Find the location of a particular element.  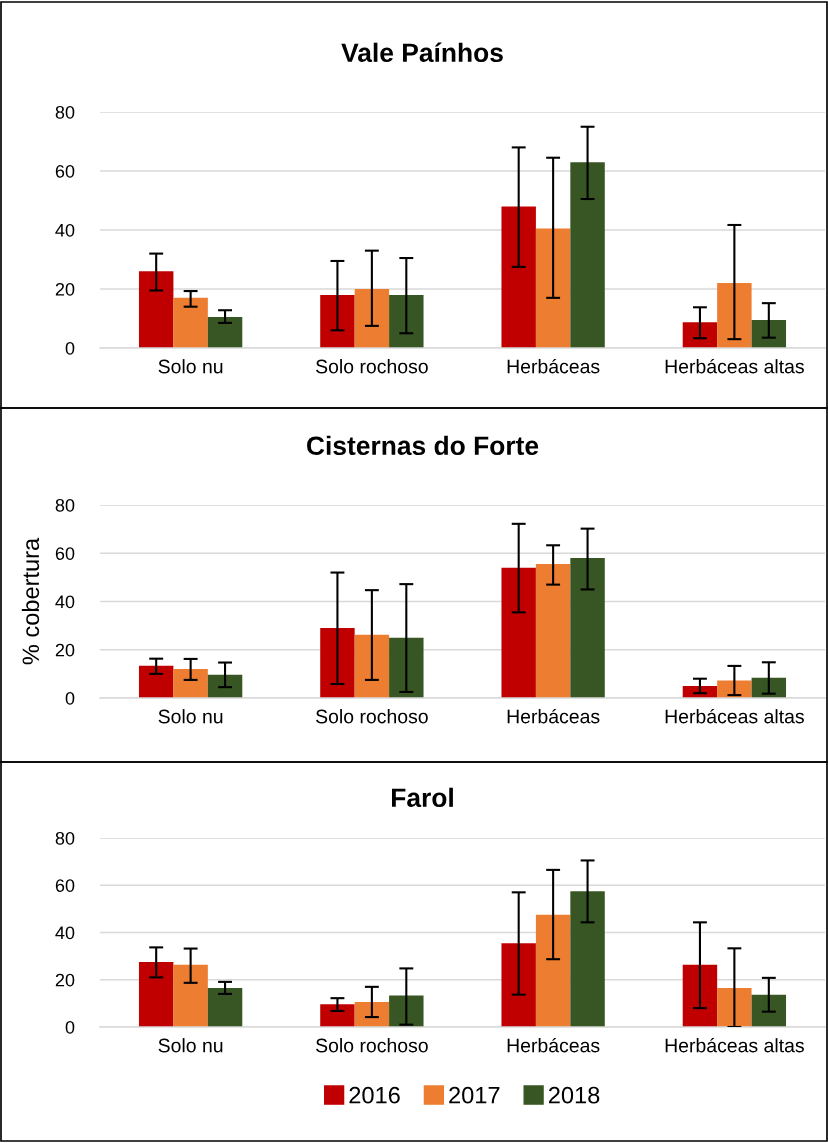

legend-label: 2016 is located at coordinates (374, 1095).